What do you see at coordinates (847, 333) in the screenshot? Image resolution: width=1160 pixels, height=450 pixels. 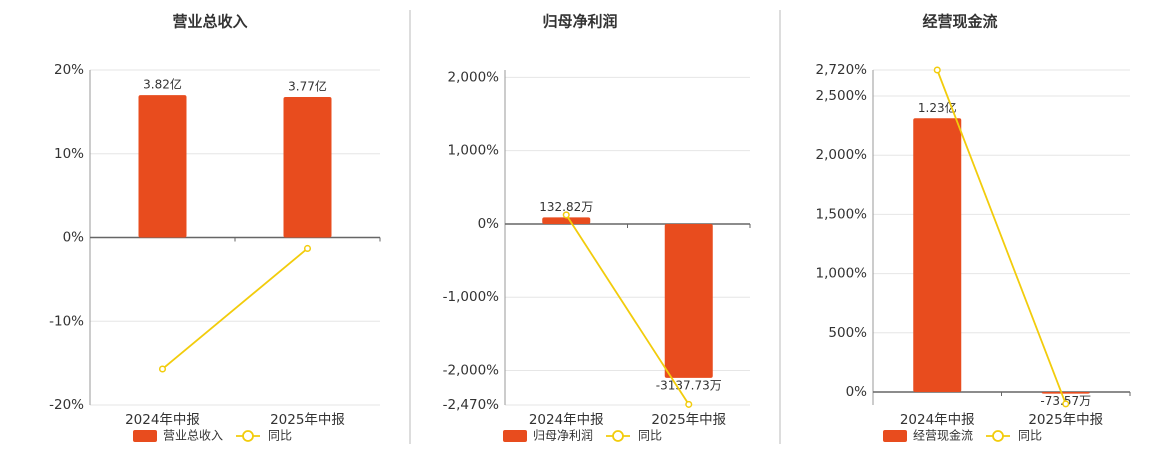 I see `y-tick-label: 500%` at bounding box center [847, 333].